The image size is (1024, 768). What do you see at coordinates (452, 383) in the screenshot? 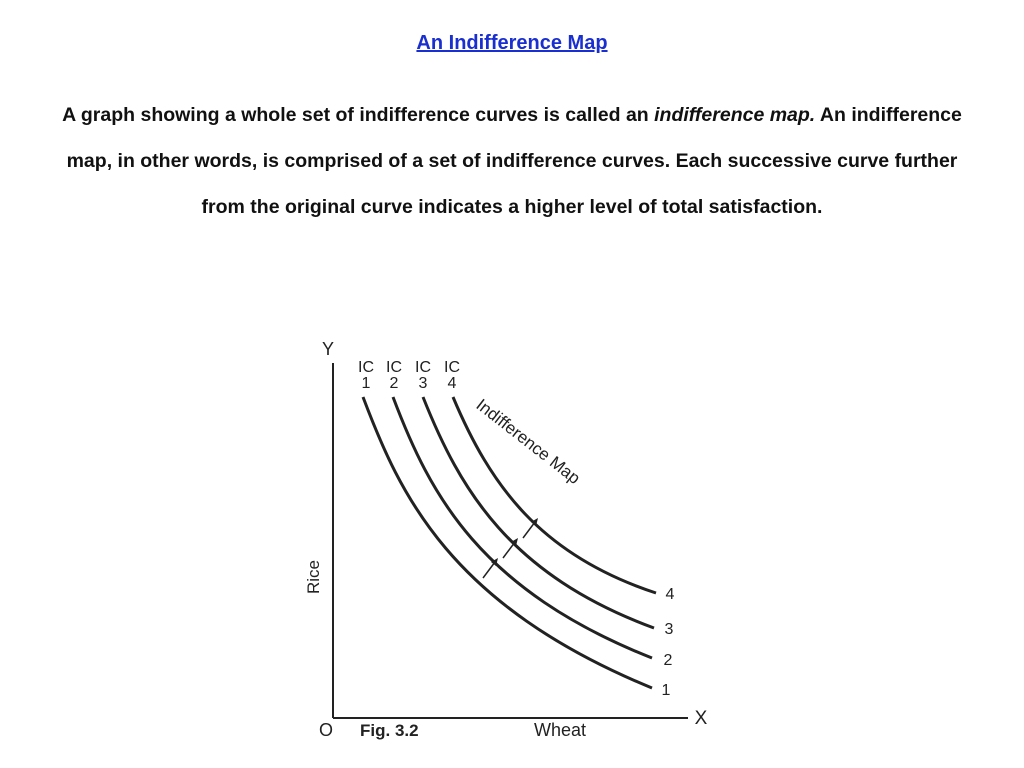
I see `curve-4-top-label-num: 4` at bounding box center [452, 383].